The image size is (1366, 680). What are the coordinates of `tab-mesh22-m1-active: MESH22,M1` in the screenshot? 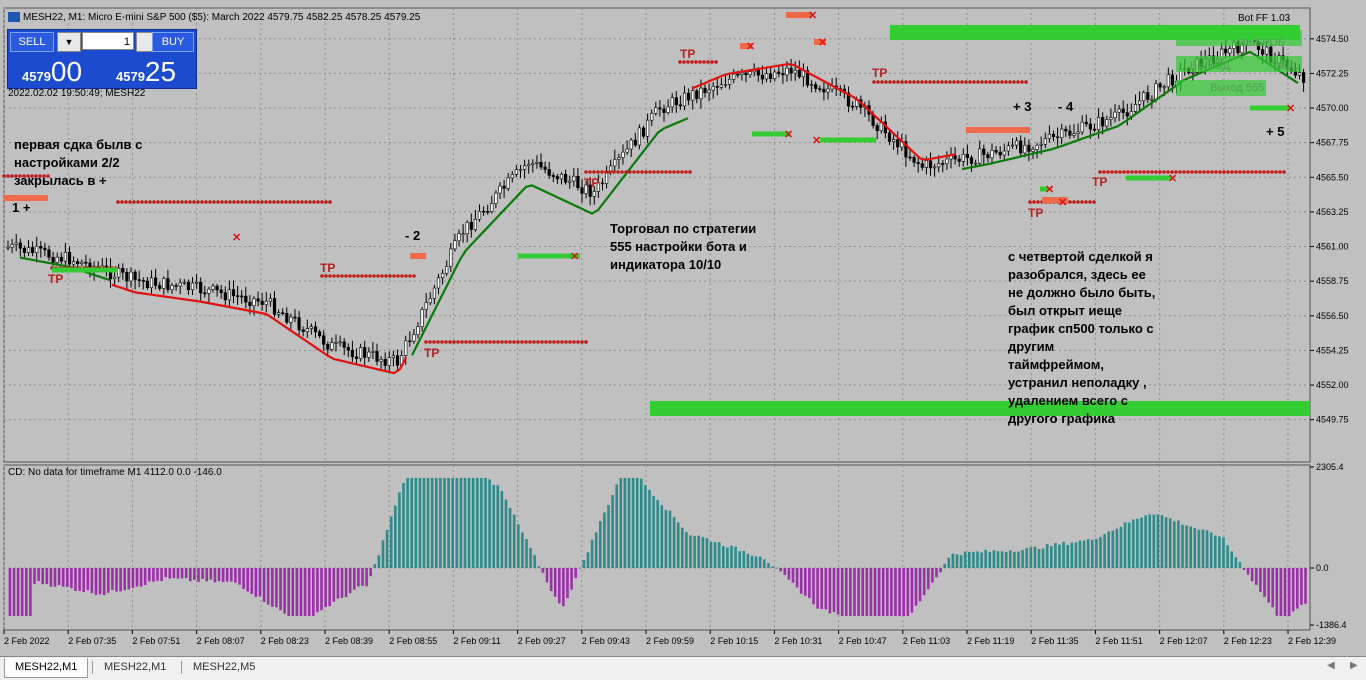 It's located at (46, 668).